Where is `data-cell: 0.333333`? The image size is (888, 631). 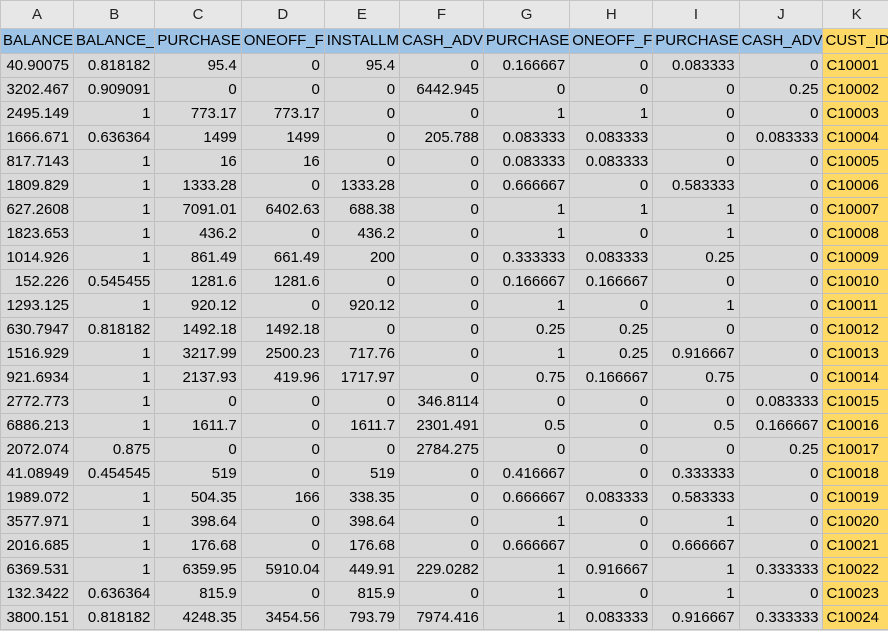
data-cell: 0.333333 is located at coordinates (526, 257).